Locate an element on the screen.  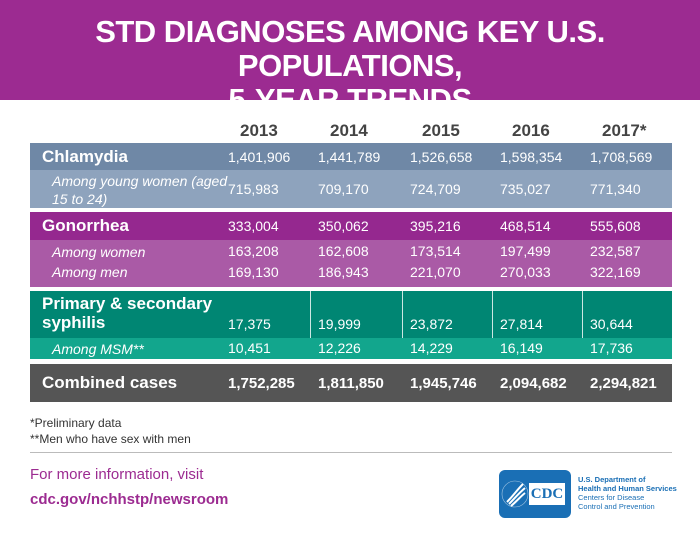
table-cell: 1,945,746 is located at coordinates (443, 383).